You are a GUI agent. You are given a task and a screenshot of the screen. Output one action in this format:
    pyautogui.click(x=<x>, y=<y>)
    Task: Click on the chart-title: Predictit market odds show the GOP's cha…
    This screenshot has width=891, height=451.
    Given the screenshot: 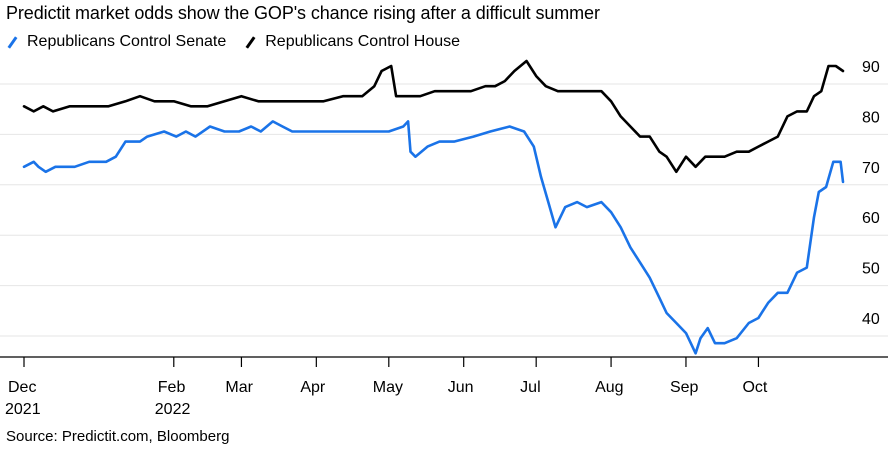 What is the action you would take?
    pyautogui.click(x=303, y=13)
    